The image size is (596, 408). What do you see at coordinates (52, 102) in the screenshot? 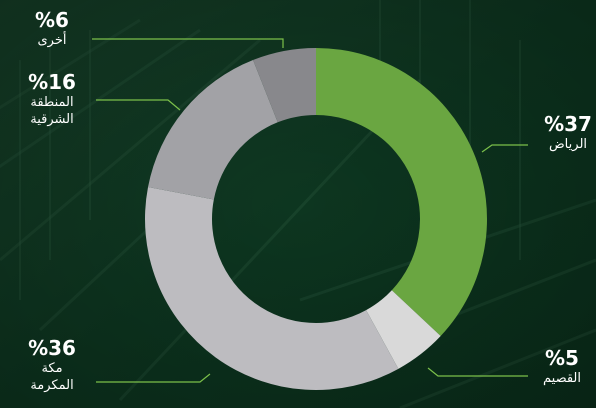
I see `slice-name-line-1: المنطقة` at bounding box center [52, 102].